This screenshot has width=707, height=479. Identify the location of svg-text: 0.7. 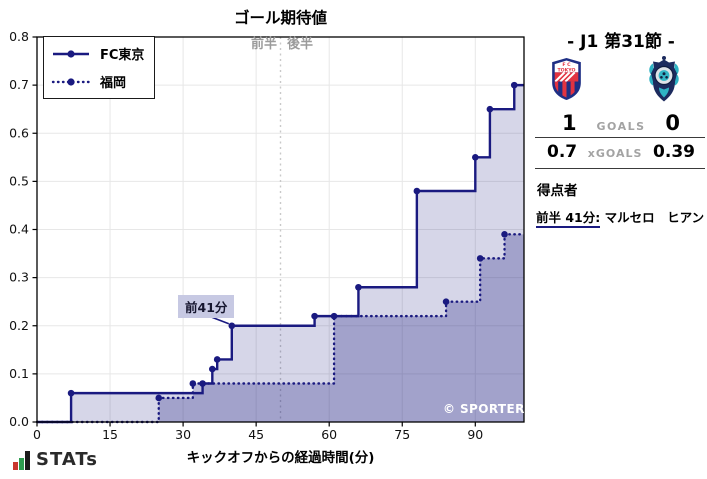
(19, 84).